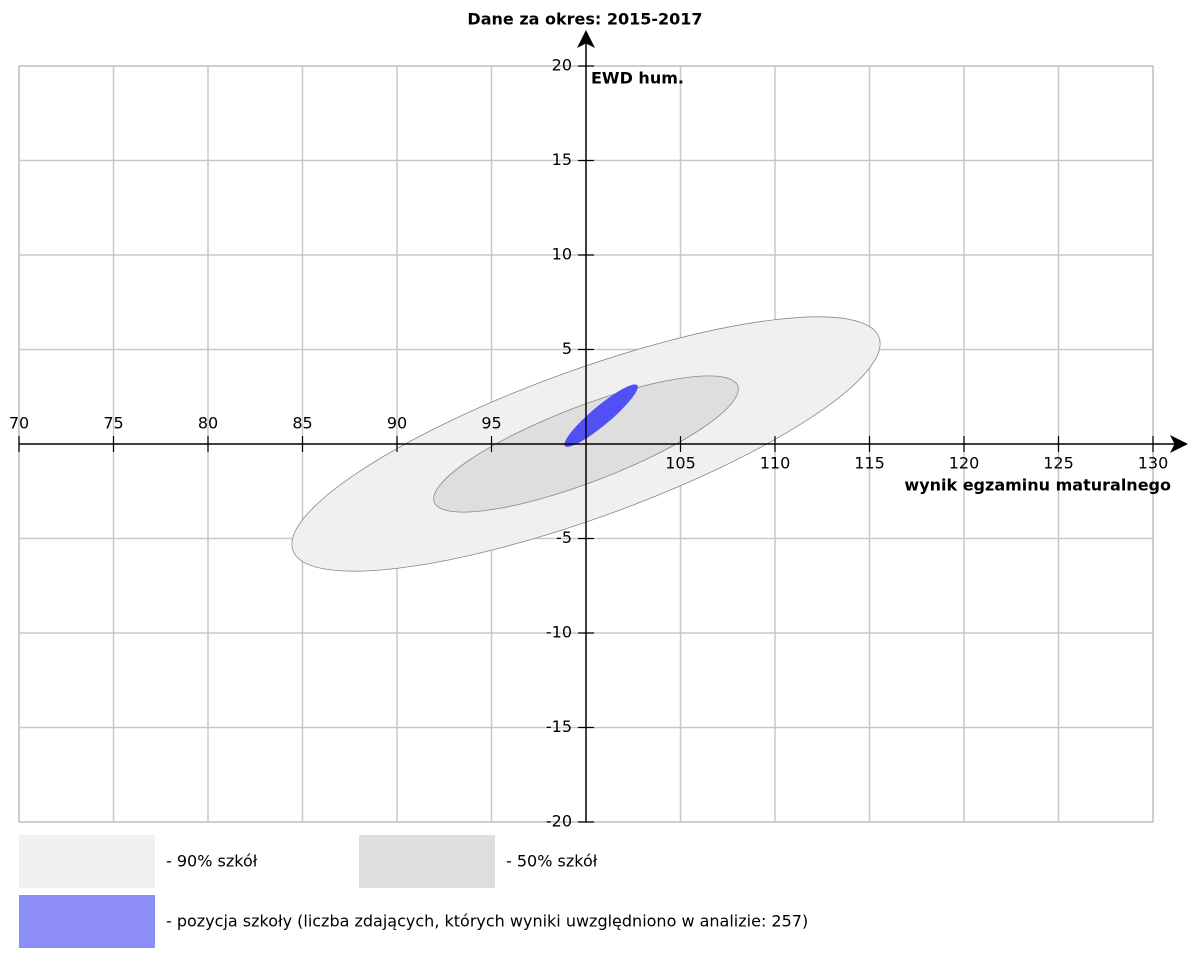 The width and height of the screenshot is (1200, 965). Describe the element at coordinates (491, 423) in the screenshot. I see `x-tick-label: 95` at that location.